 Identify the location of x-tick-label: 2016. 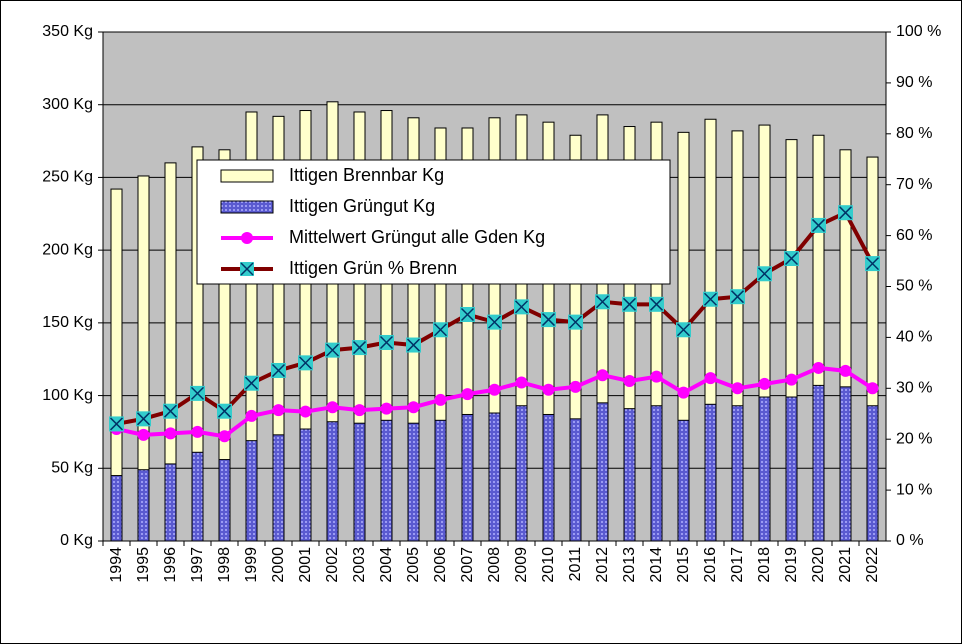
(710, 565).